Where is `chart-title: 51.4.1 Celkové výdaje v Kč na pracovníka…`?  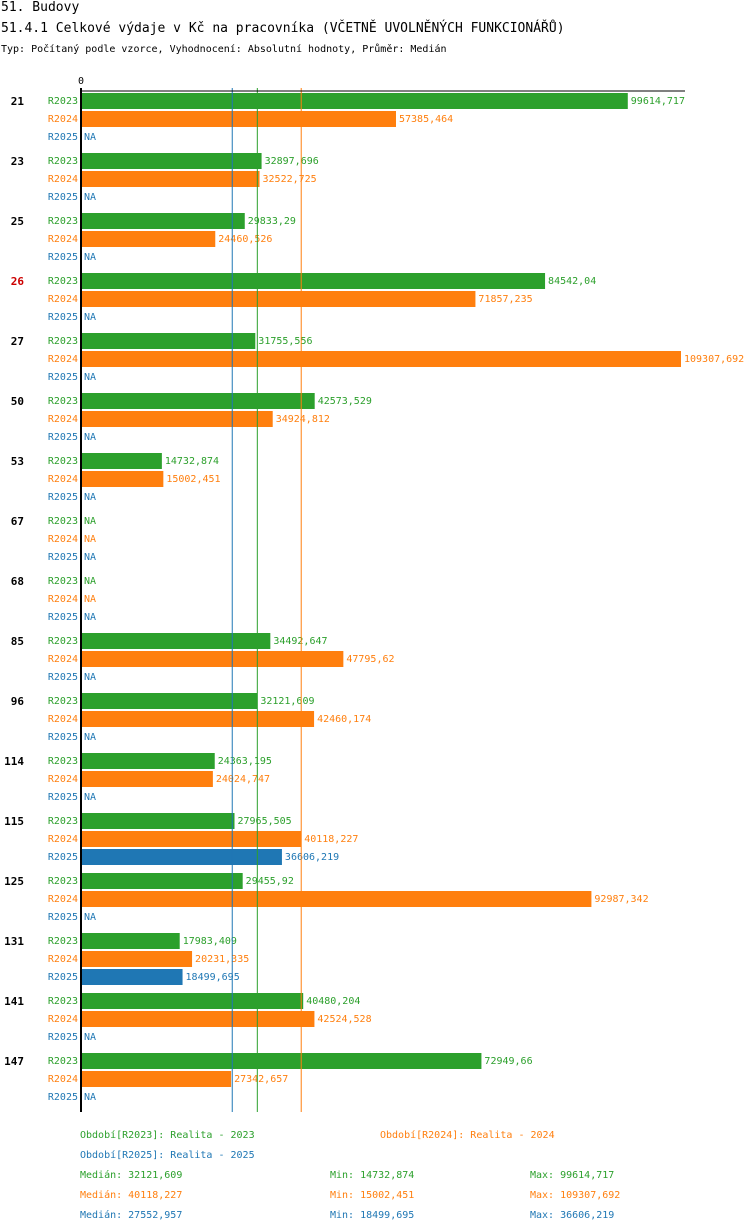 chart-title: 51.4.1 Celkové výdaje v Kč na pracovníka… is located at coordinates (283, 28).